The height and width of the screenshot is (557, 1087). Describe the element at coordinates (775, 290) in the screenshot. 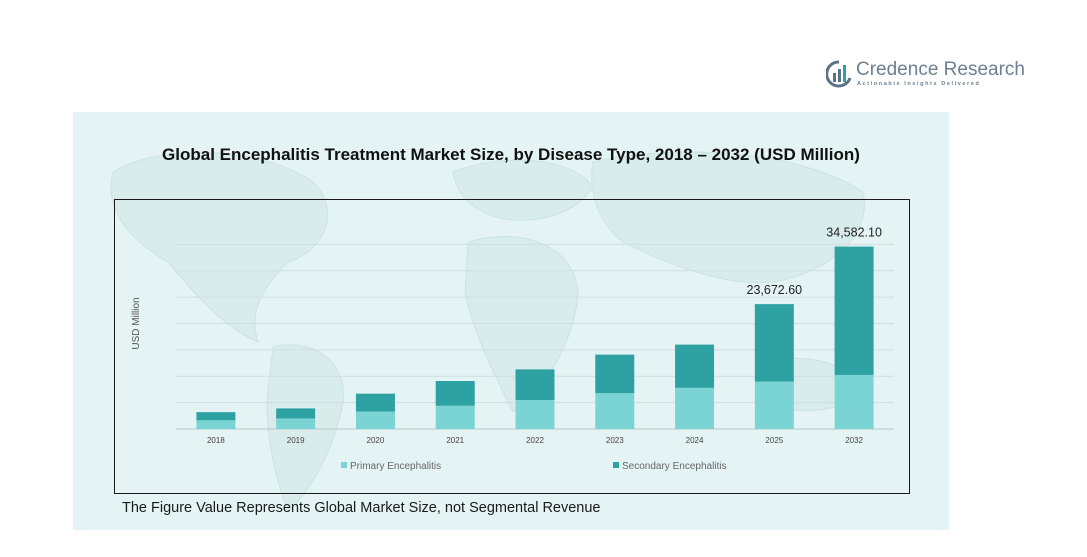

I see `data-label-total: 23,672.60` at that location.